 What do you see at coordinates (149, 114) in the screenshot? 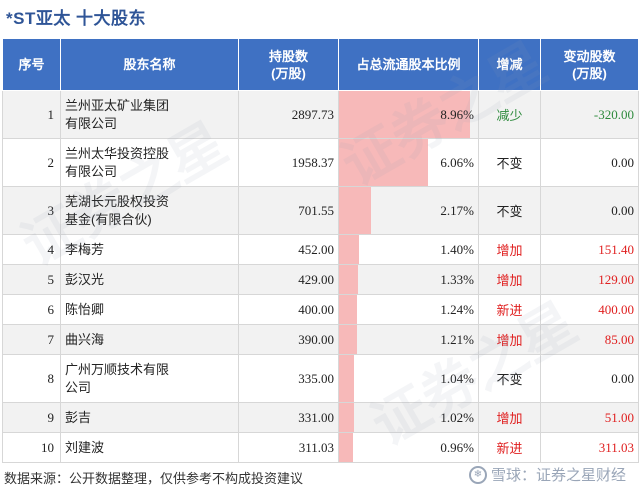
I see `holder-name-cell: 兰州亚太矿业集团 有限公司` at bounding box center [149, 114].